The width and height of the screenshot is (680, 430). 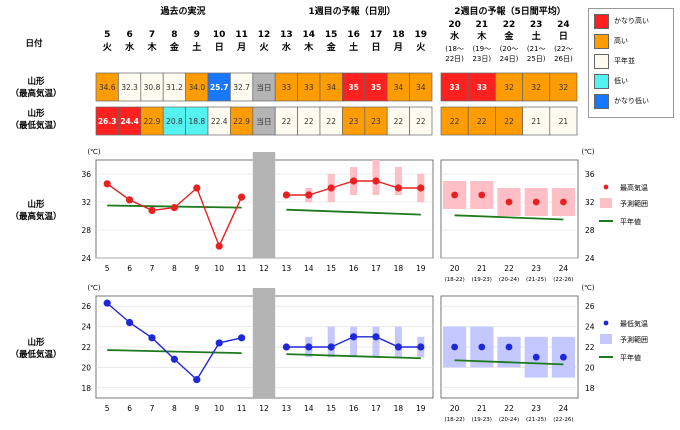 I want to click on week2-date-range-start: (19～, so click(x=481, y=49).